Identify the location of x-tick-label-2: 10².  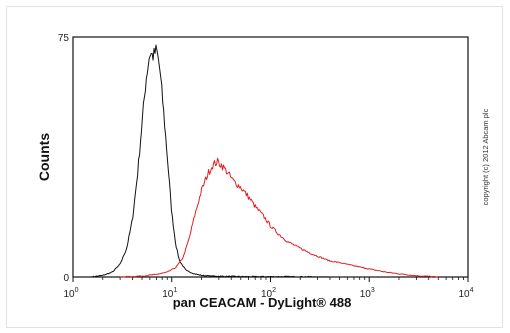
(268, 293).